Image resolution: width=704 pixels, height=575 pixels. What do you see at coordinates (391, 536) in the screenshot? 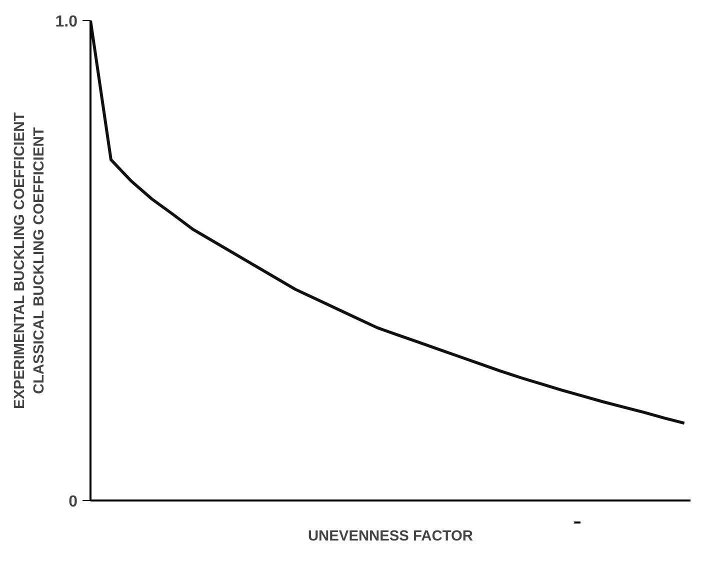
I see `x-axis-title: UNEVENNESS FACTOR` at bounding box center [391, 536].